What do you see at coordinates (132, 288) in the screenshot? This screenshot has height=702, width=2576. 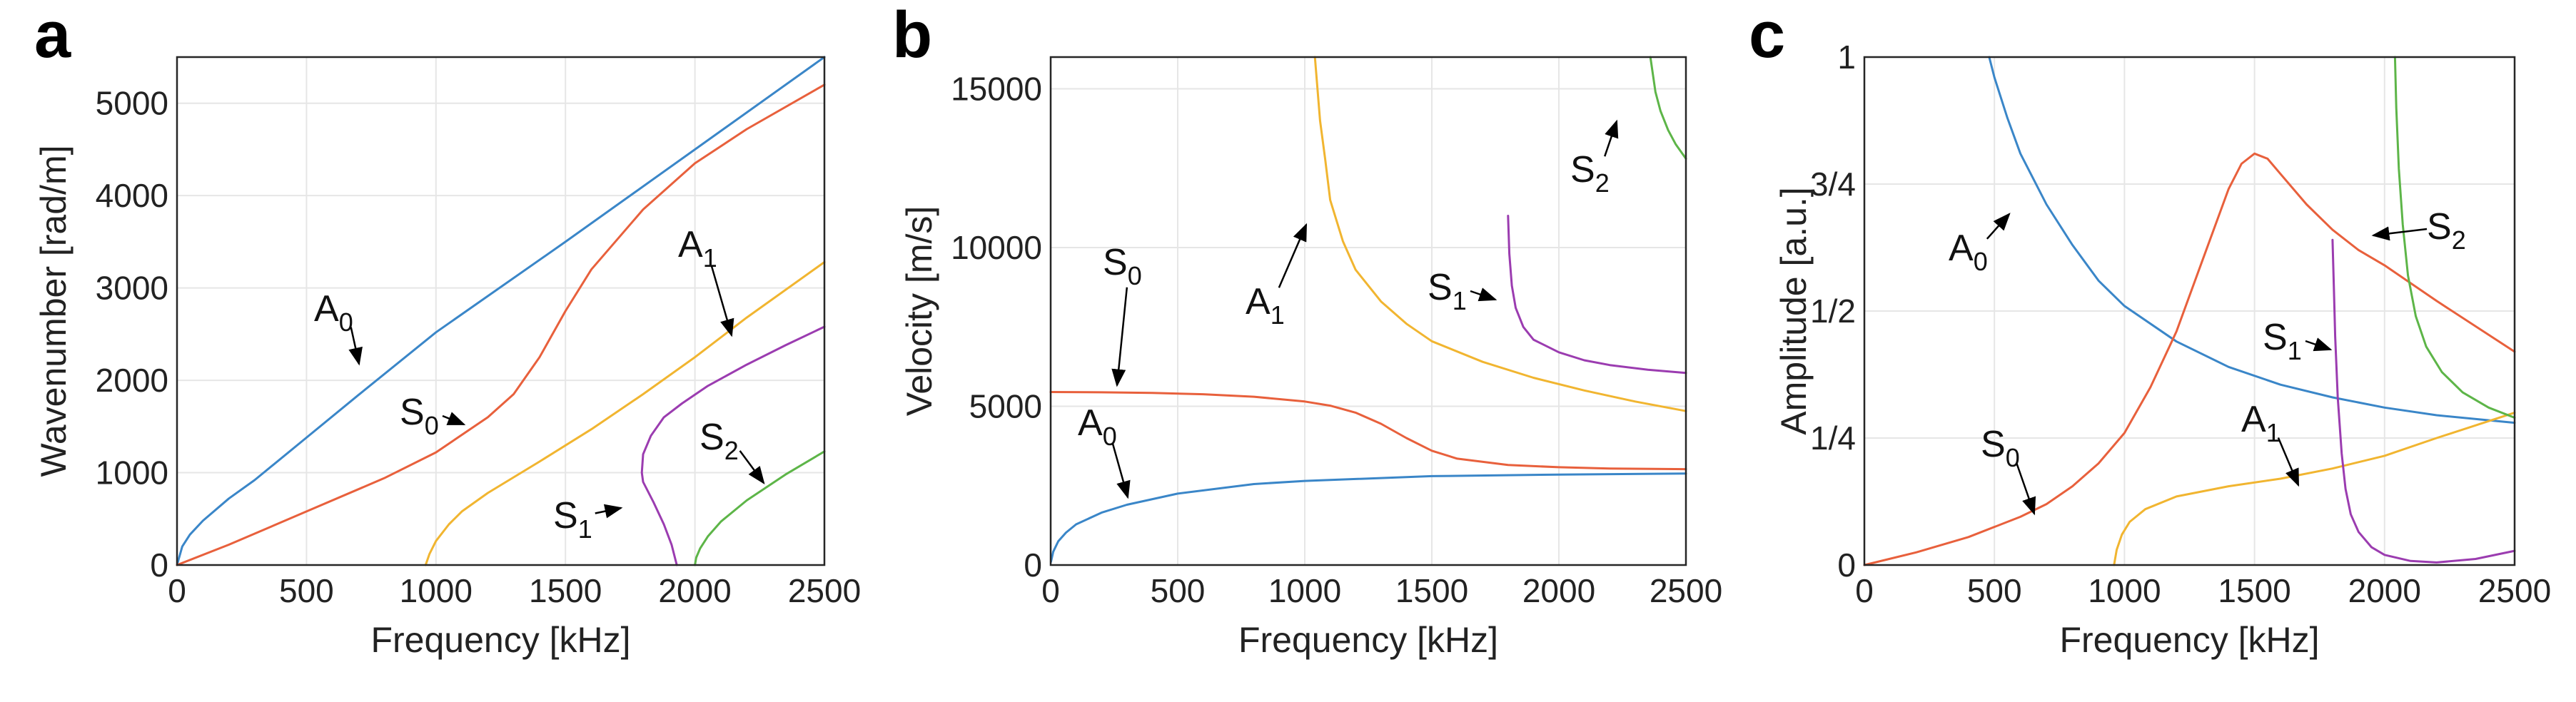 I see `y-tick-label: 3000` at bounding box center [132, 288].